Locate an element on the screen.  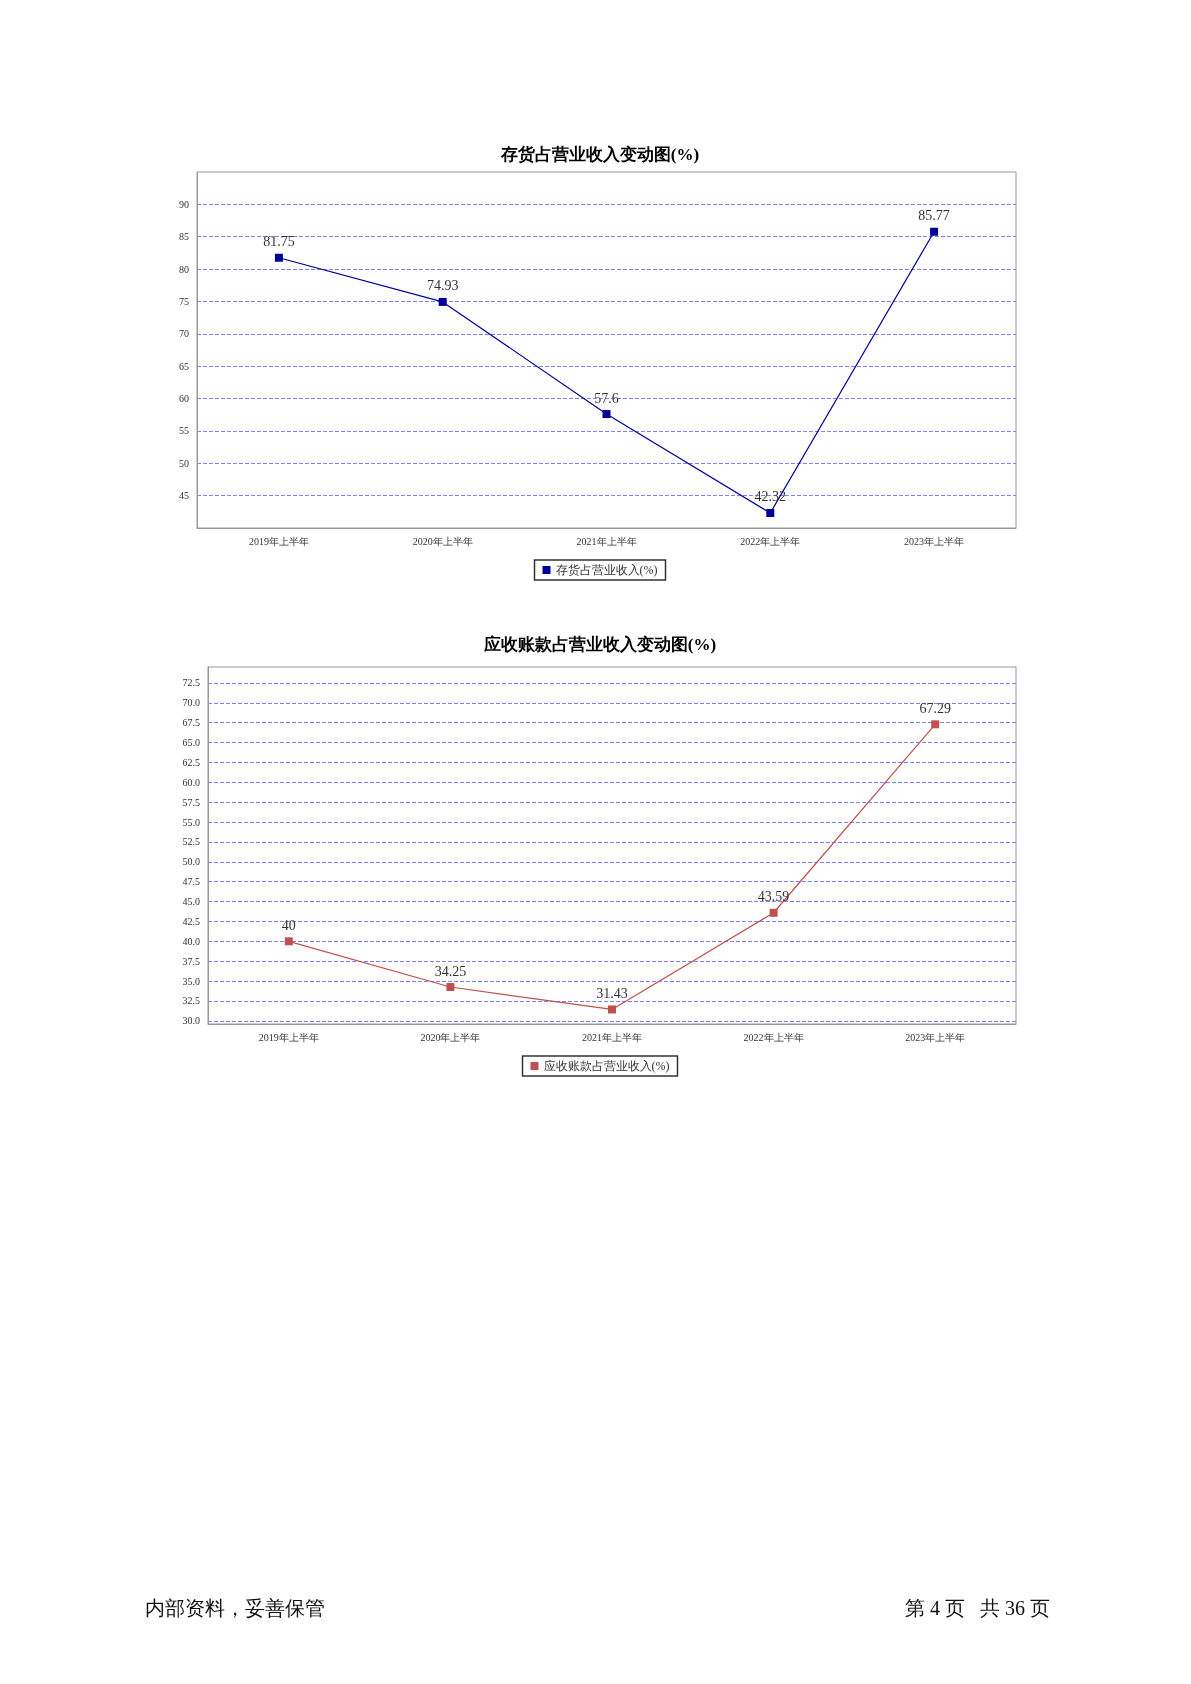
chart-title: 应收账款占营业收入变动图(%) is located at coordinates (599, 644).